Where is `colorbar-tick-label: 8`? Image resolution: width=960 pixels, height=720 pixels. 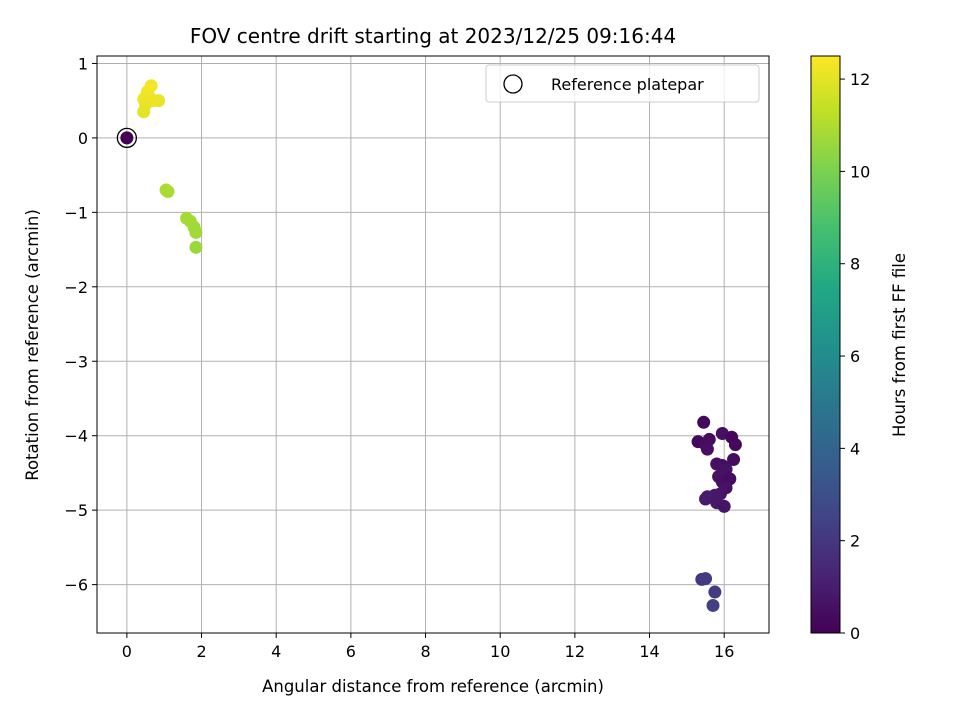
colorbar-tick-label: 8 is located at coordinates (855, 264).